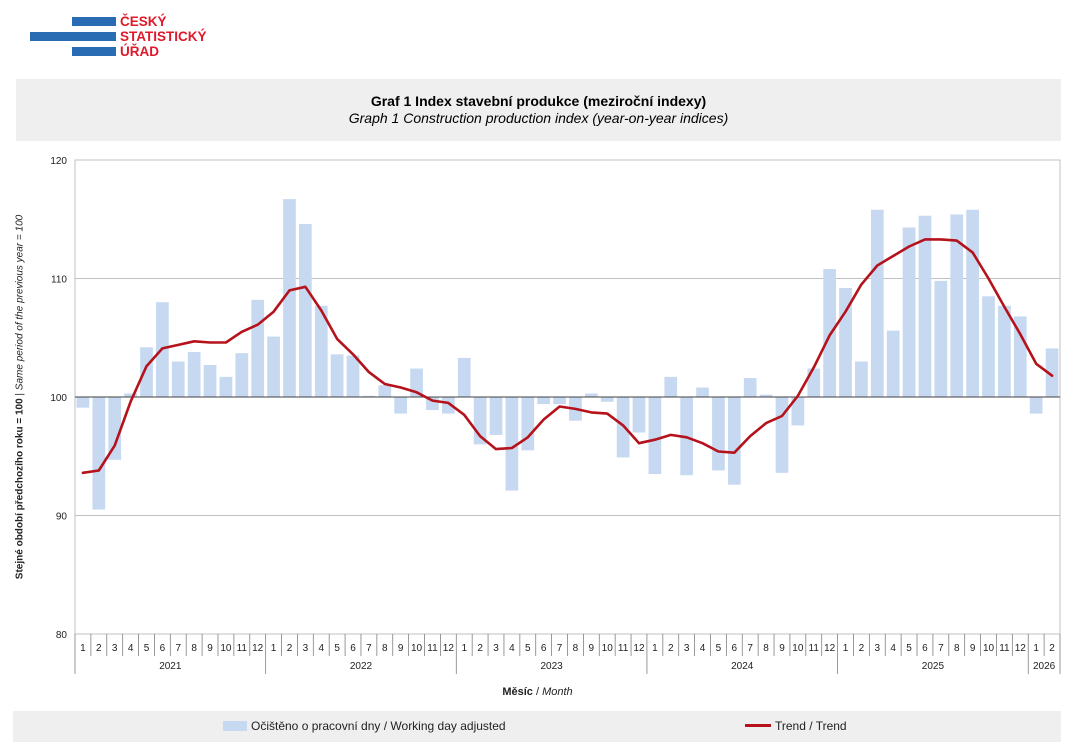 This screenshot has width=1075, height=751. I want to click on x-axis-label: Měsíc / Month, so click(537, 692).